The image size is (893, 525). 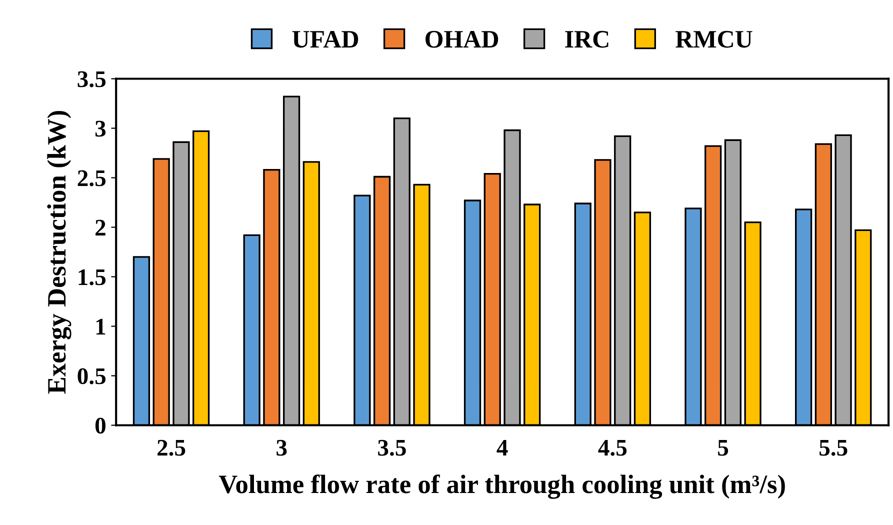 I want to click on legend-label: IRC, so click(x=586, y=39).